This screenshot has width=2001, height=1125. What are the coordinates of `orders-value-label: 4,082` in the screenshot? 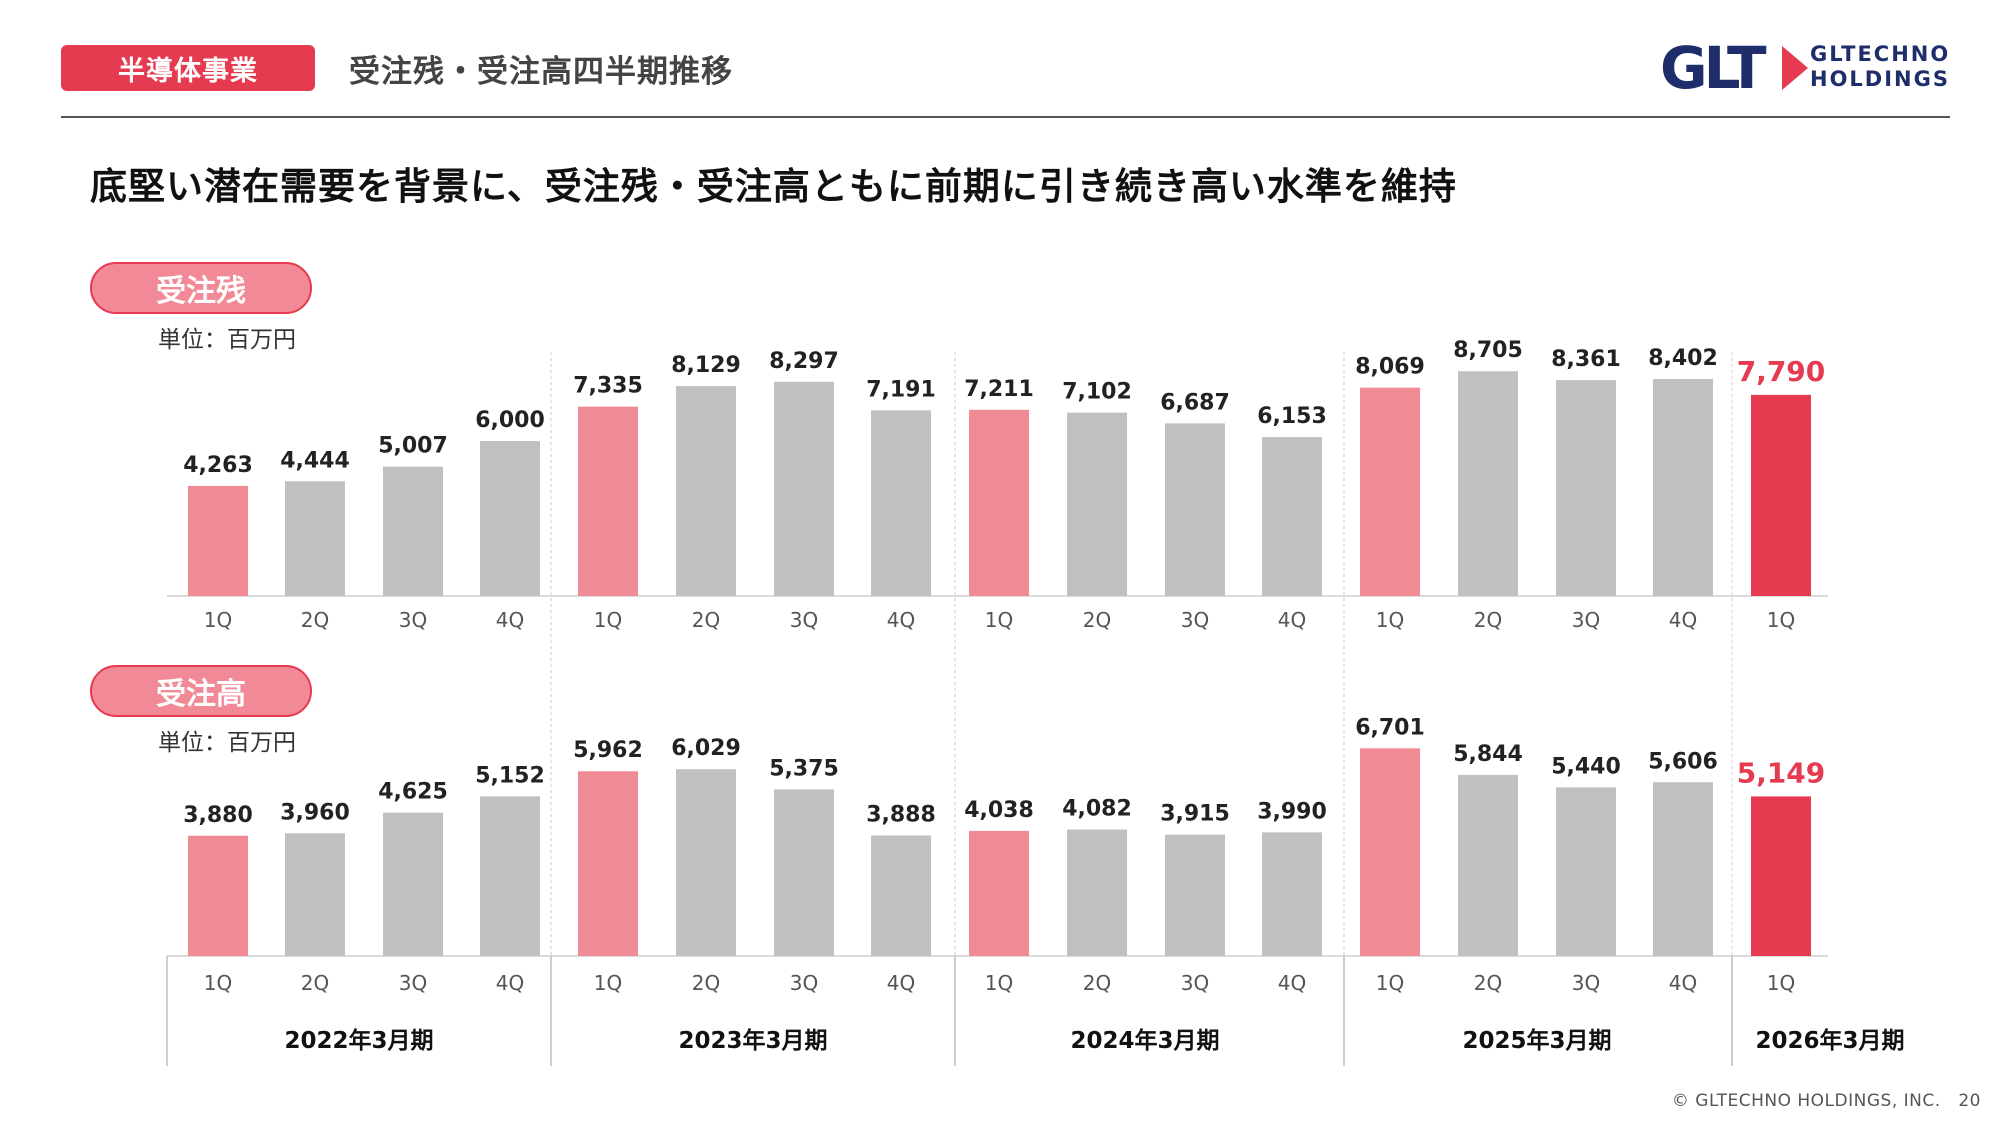 It's located at (1097, 808).